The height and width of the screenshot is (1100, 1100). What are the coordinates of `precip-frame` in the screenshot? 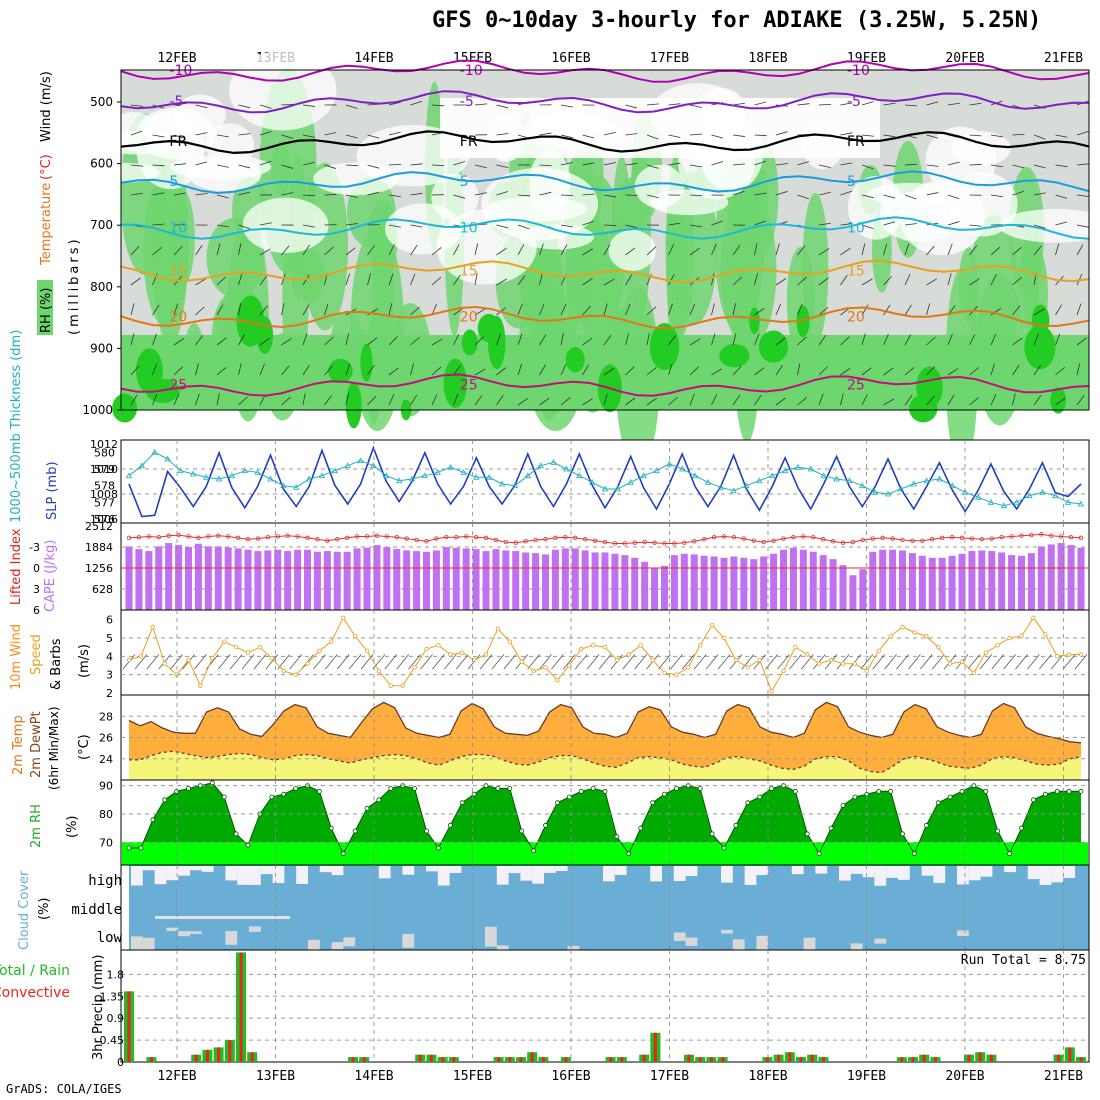 It's located at (605, 1006).